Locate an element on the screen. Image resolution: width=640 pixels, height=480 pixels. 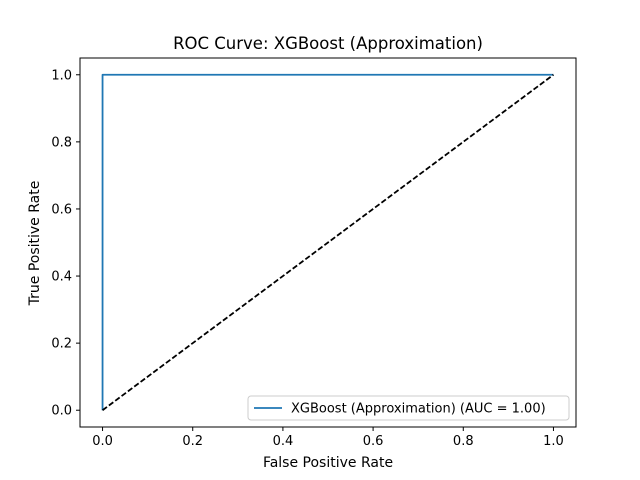
y-tick-label: 0.0 is located at coordinates (61, 411).